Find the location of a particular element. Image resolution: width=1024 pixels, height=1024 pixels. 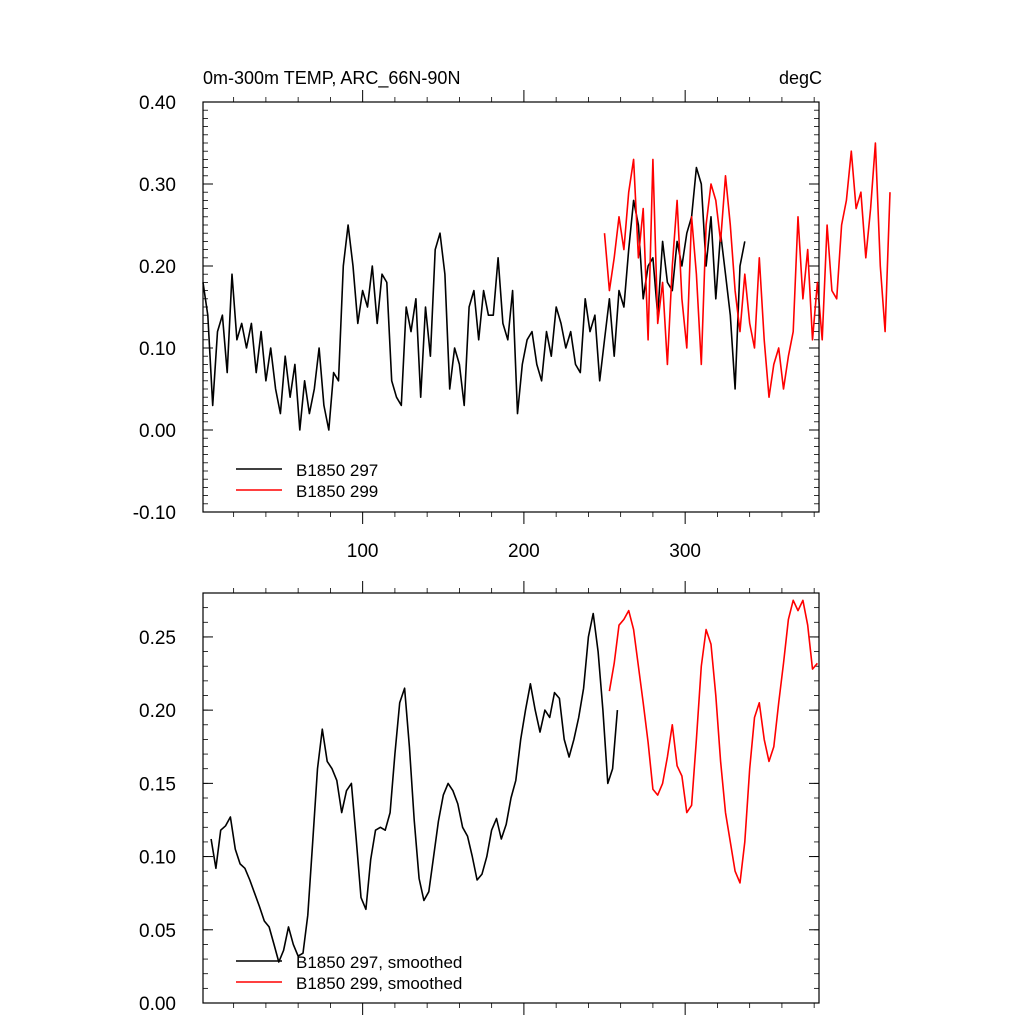

series-line-b1850-297-smoothed is located at coordinates (414, 787).